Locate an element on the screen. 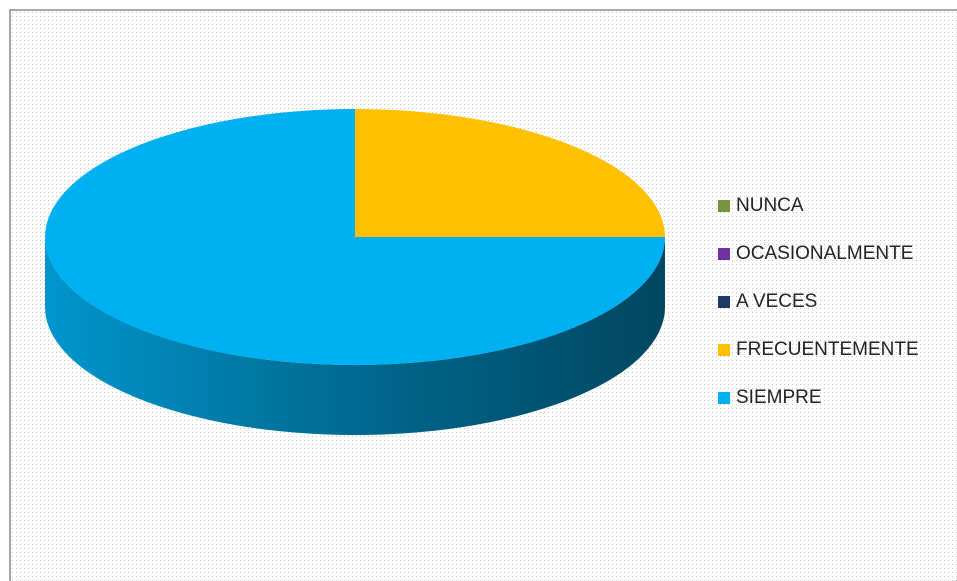 This screenshot has width=957, height=581. legend-label: FRECUENTEMENTE is located at coordinates (827, 349).